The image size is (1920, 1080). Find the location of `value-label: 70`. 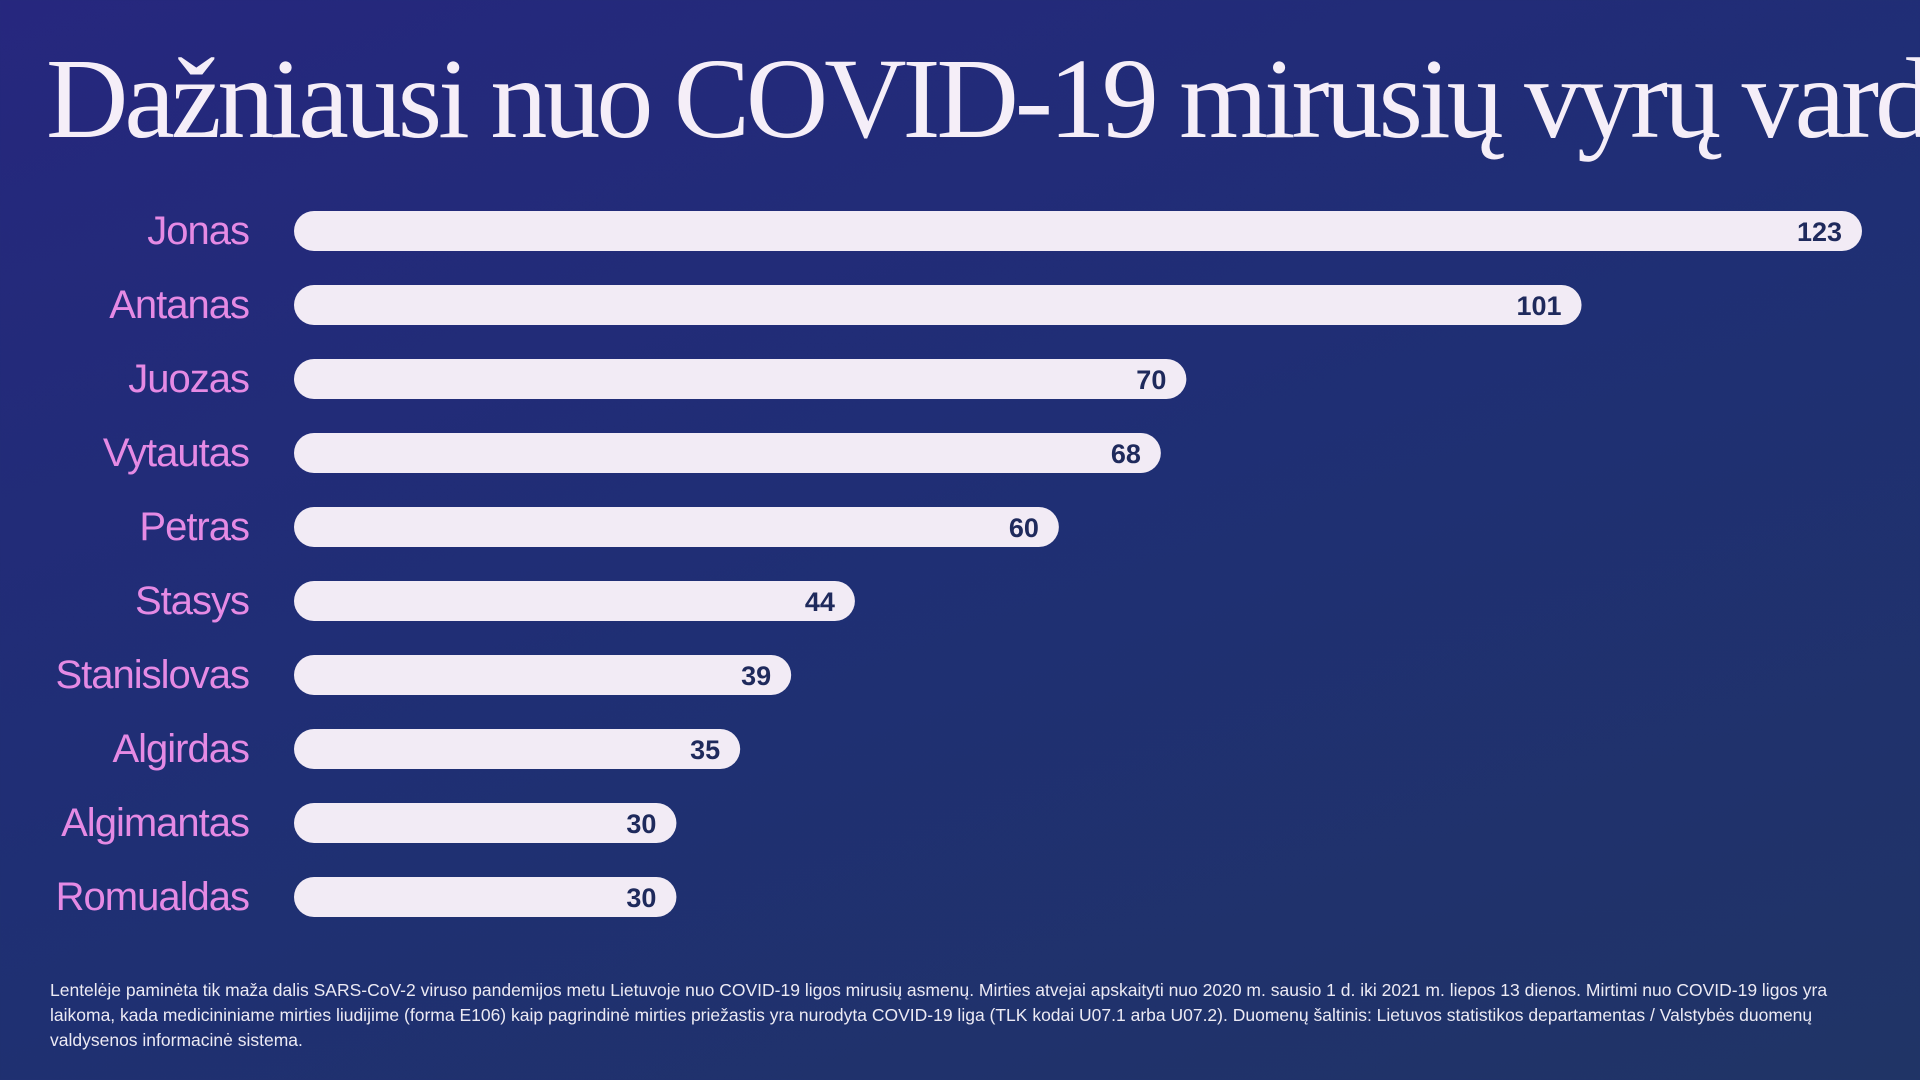

value-label: 70 is located at coordinates (1151, 380).